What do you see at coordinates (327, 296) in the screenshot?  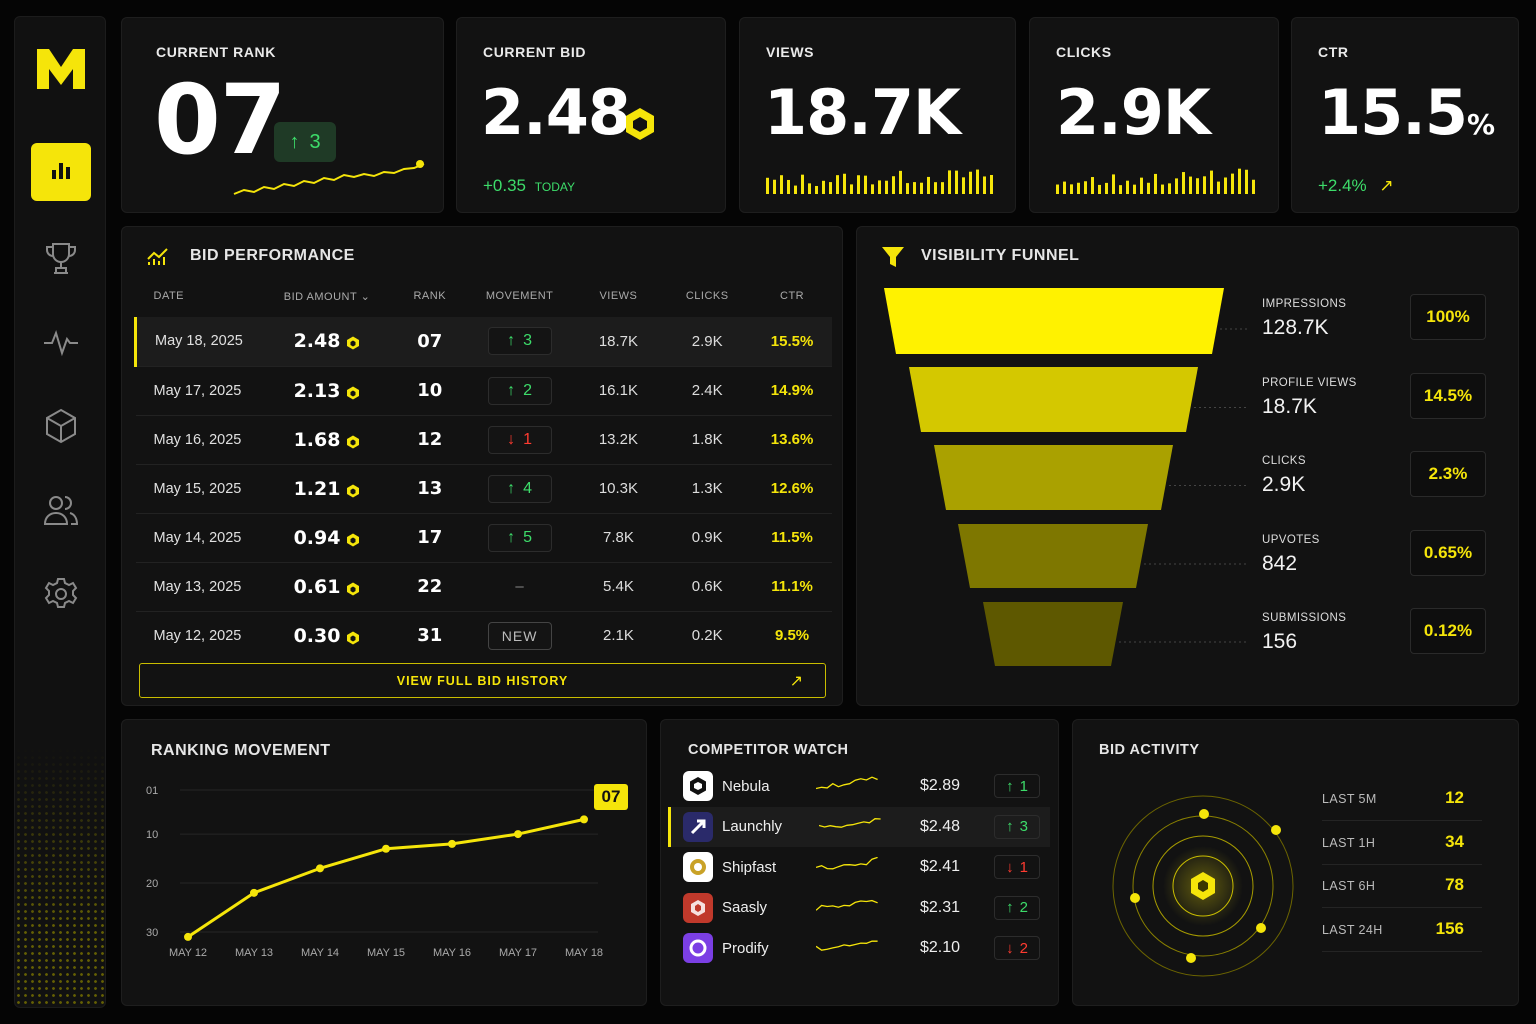 I see `col-bid-amount: BID AMOUNT ⌄` at bounding box center [327, 296].